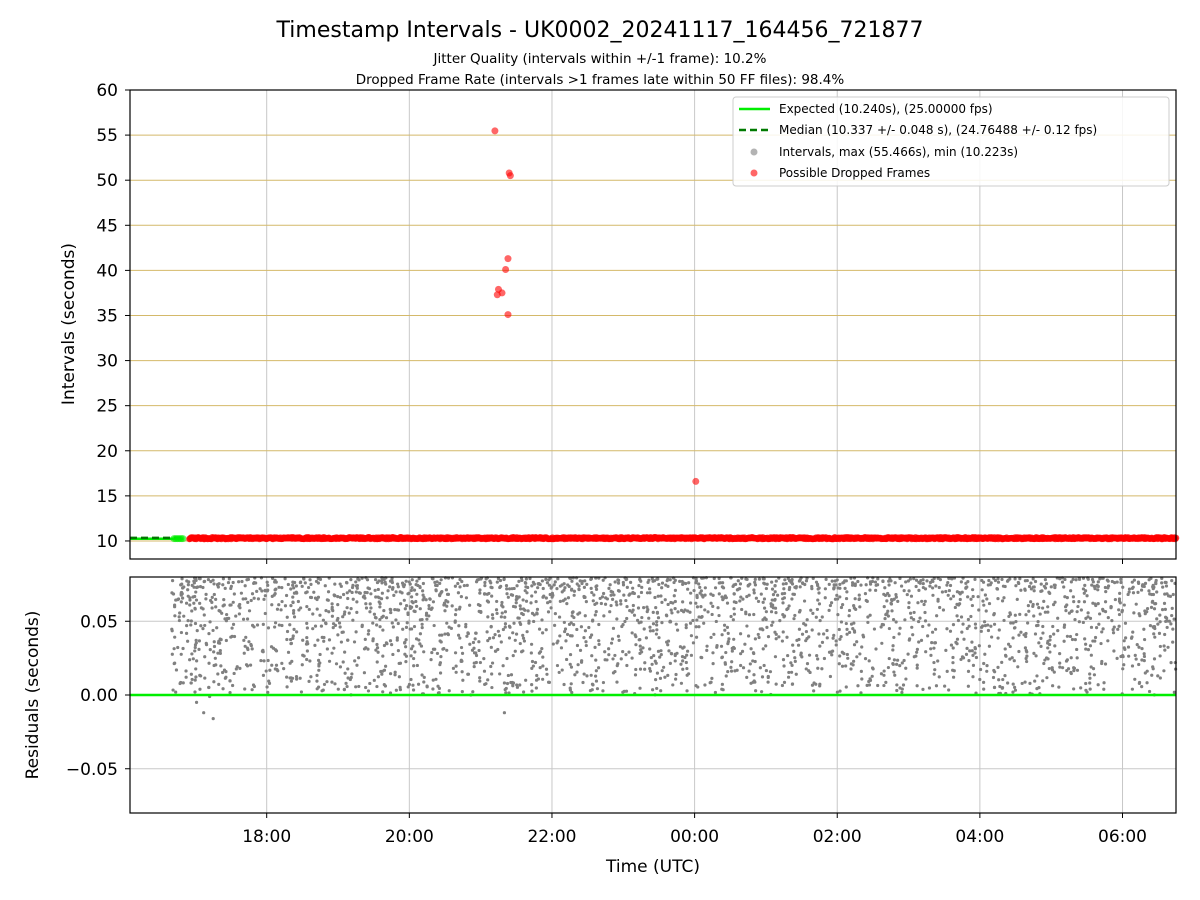 Image resolution: width=1200 pixels, height=900 pixels. I want to click on intervals-y-tick-label: 40, so click(107, 271).